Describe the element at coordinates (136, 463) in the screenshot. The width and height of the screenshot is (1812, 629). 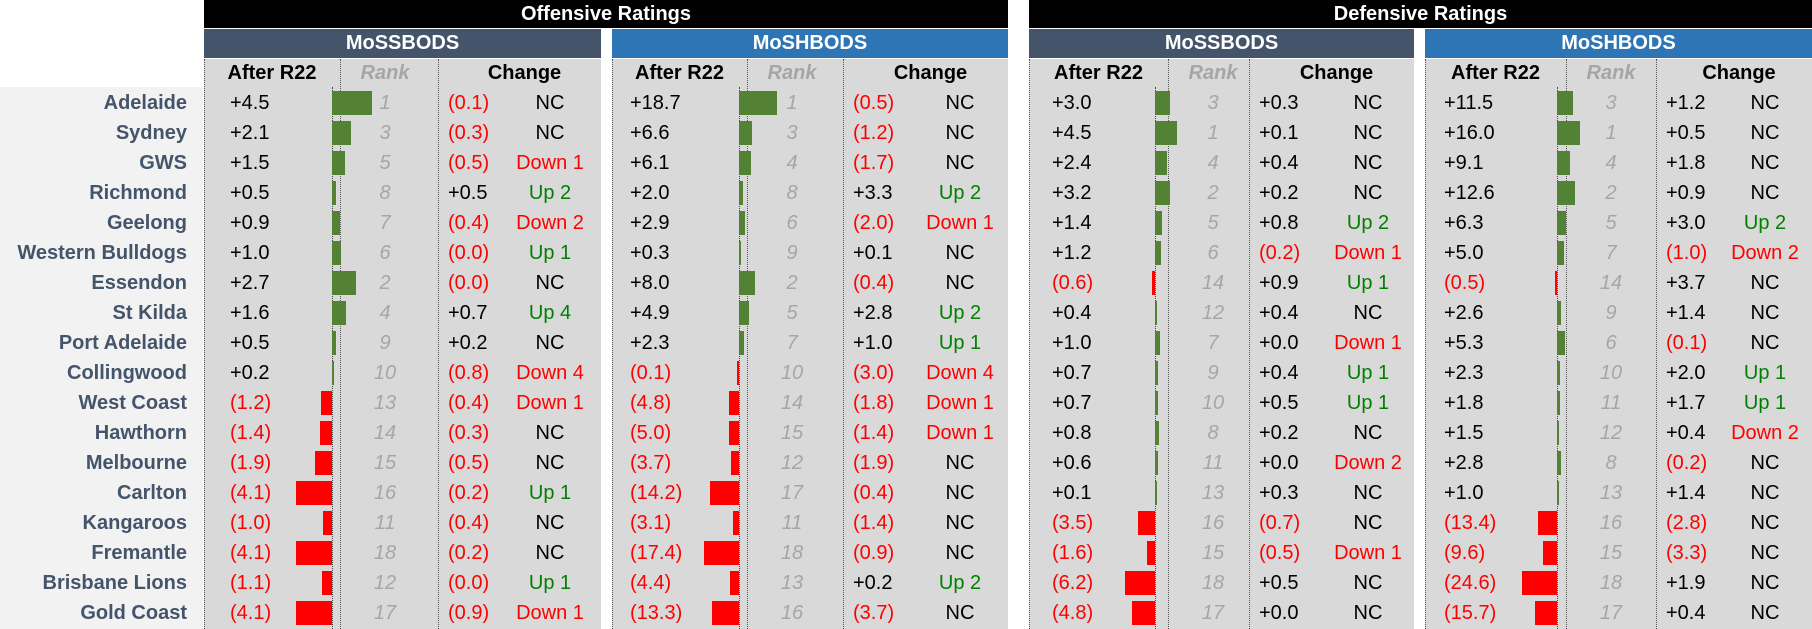
I see `team-name: Melbourne` at that location.